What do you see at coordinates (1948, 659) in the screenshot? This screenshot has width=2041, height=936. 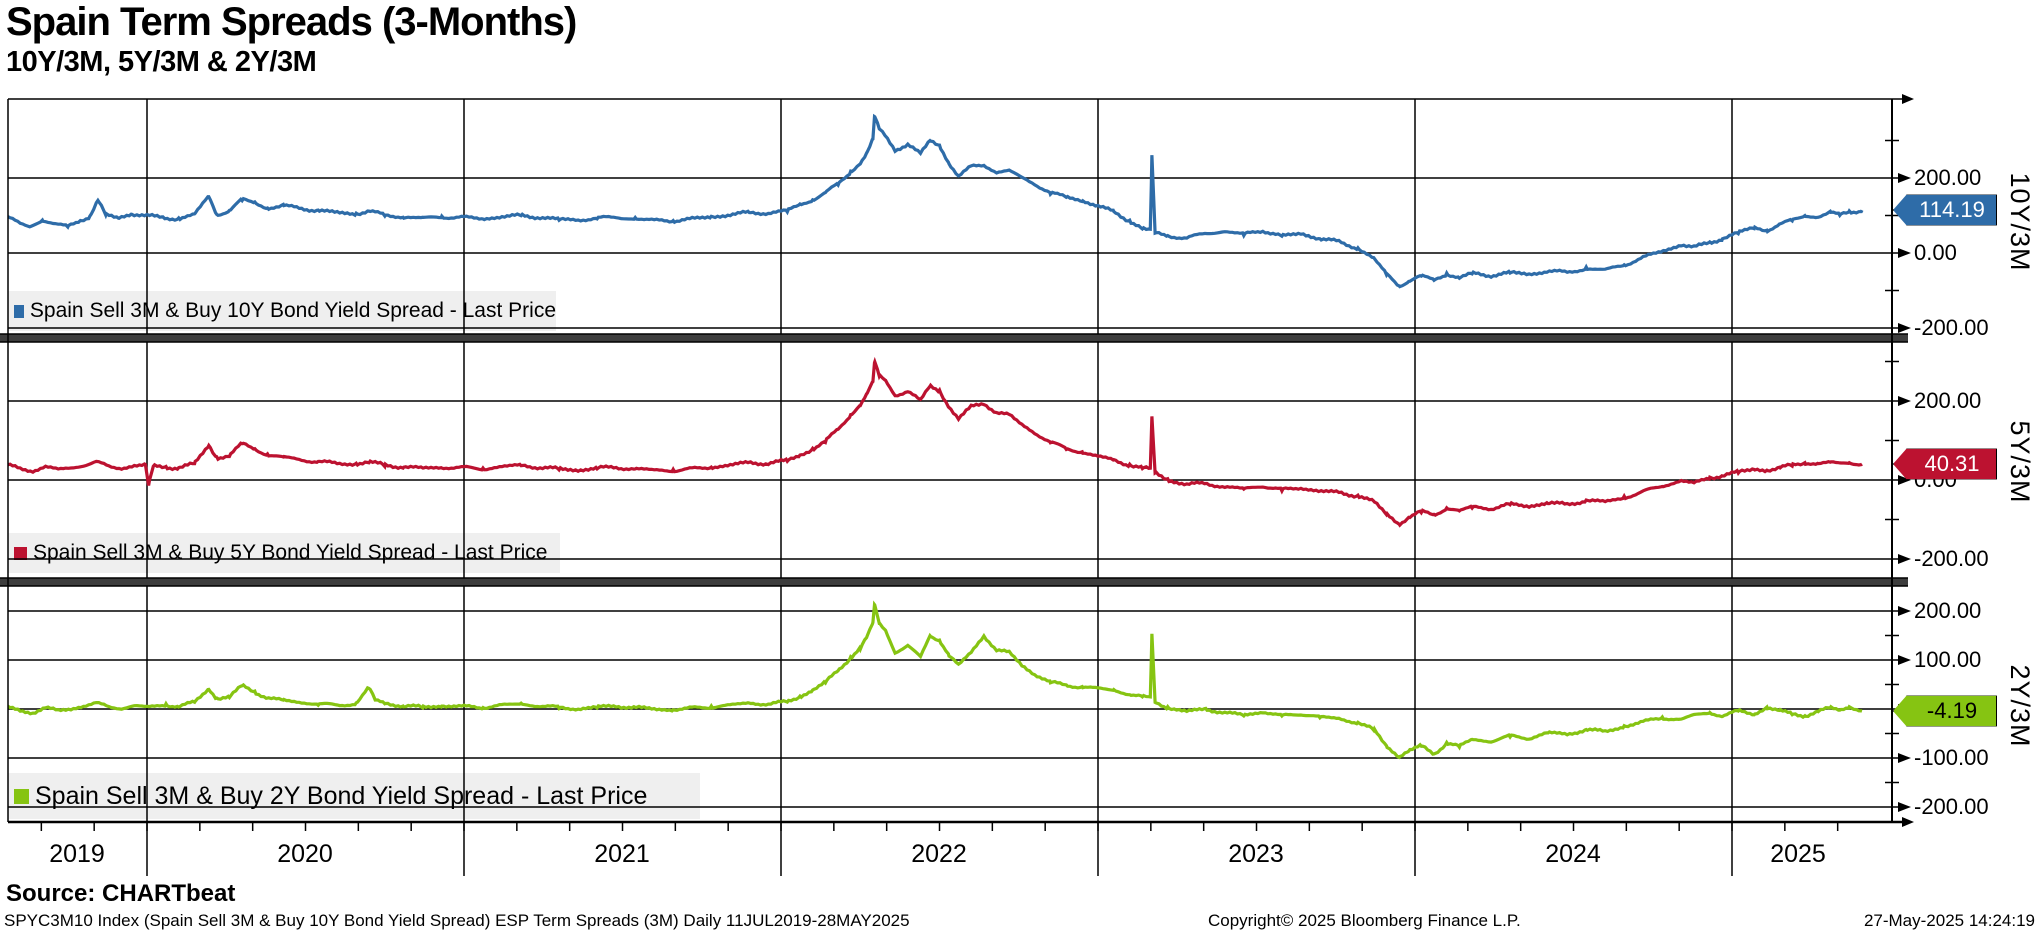 I see `ytick-2y3m-100.00: 100.00` at bounding box center [1948, 659].